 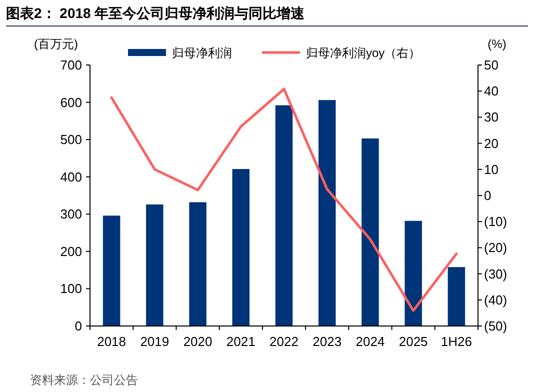 What do you see at coordinates (56, 44) in the screenshot?
I see `y-axis-title: (百万元)` at bounding box center [56, 44].